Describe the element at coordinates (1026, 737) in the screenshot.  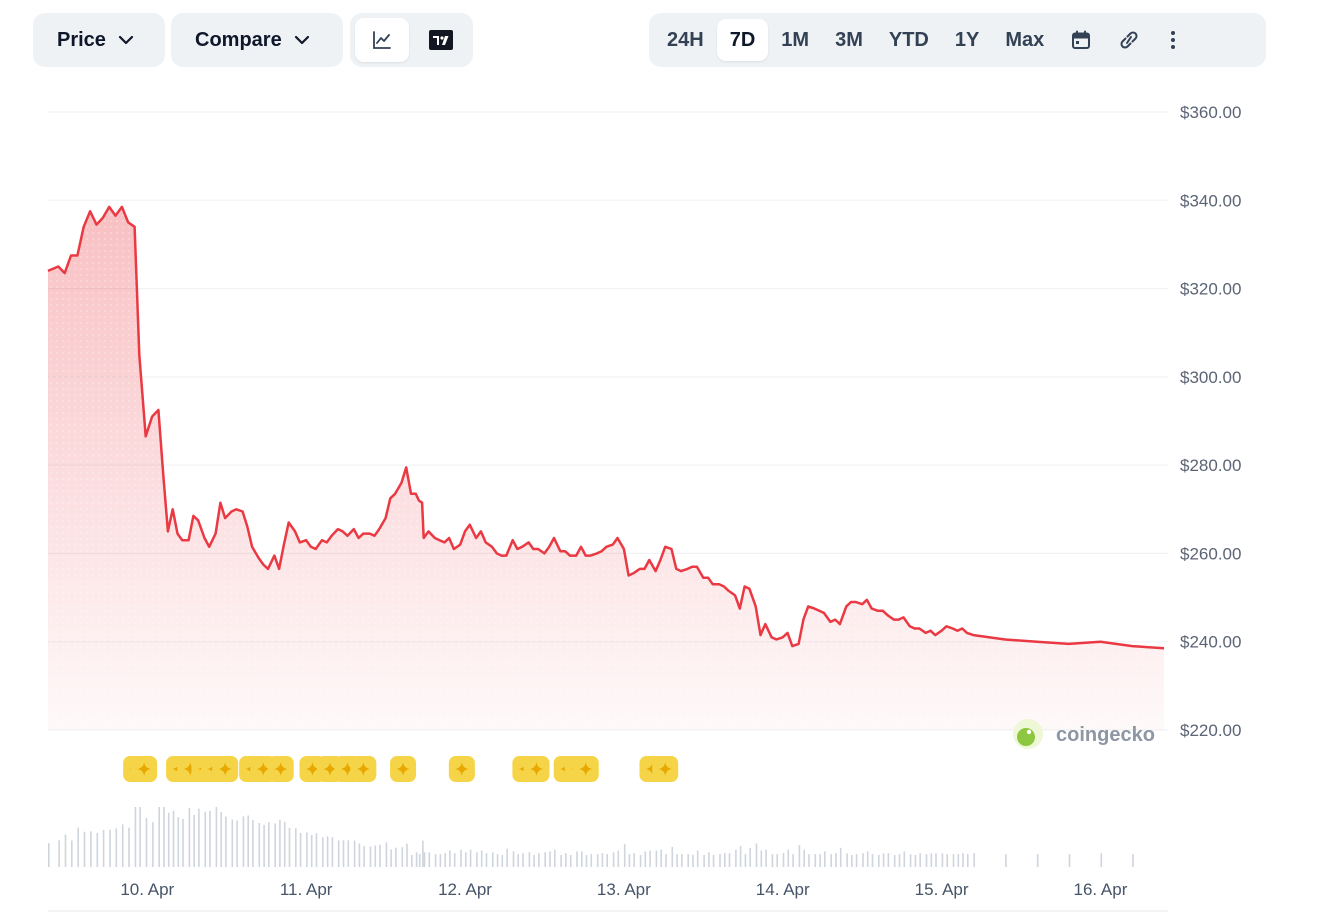
I see `coingecko-logo-head` at that location.